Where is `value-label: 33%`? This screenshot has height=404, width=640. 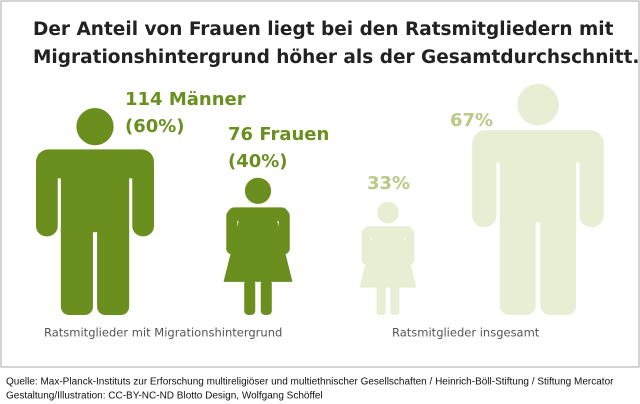
value-label: 33% is located at coordinates (388, 183).